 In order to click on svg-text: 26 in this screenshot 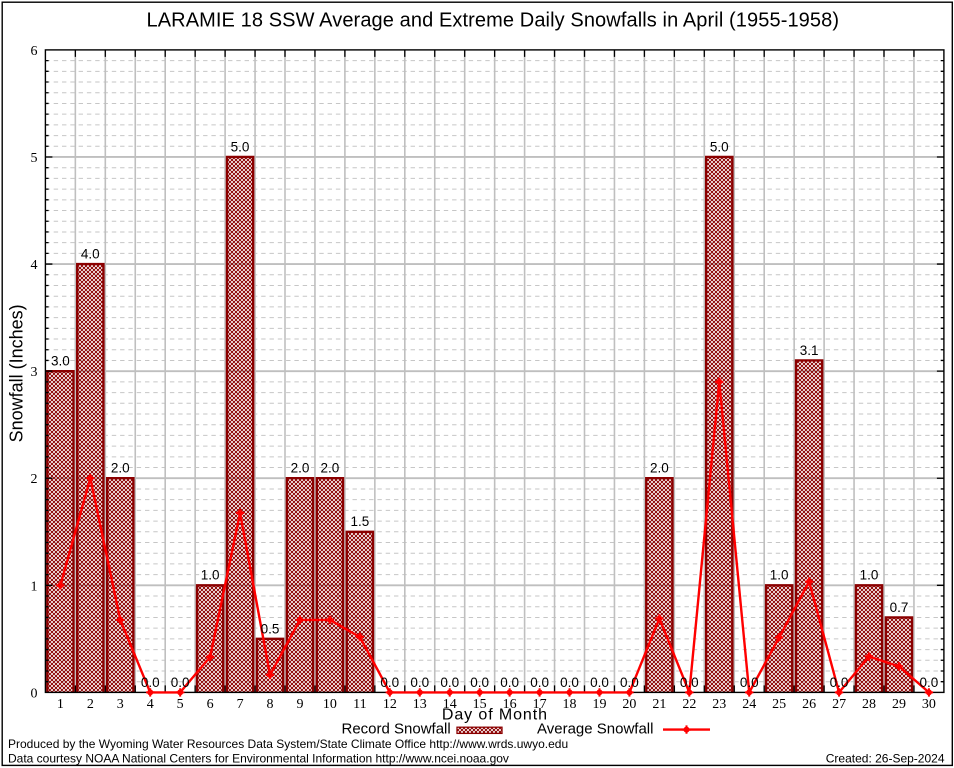, I will do `click(809, 704)`.